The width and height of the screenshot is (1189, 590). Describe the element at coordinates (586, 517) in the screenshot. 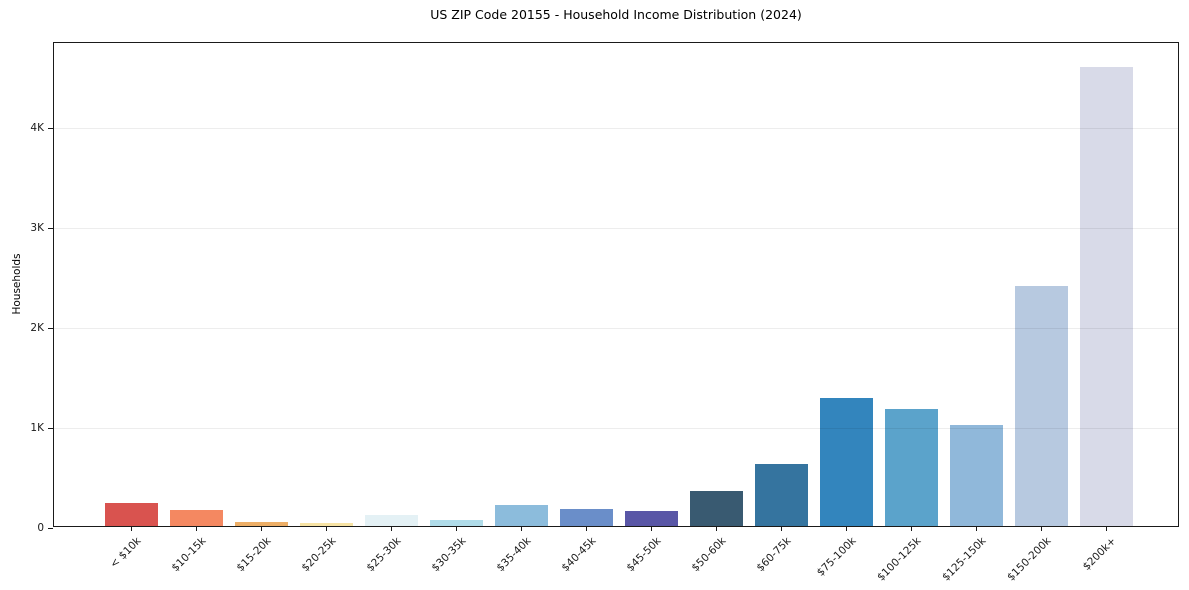

I see `bar-40-45k` at that location.